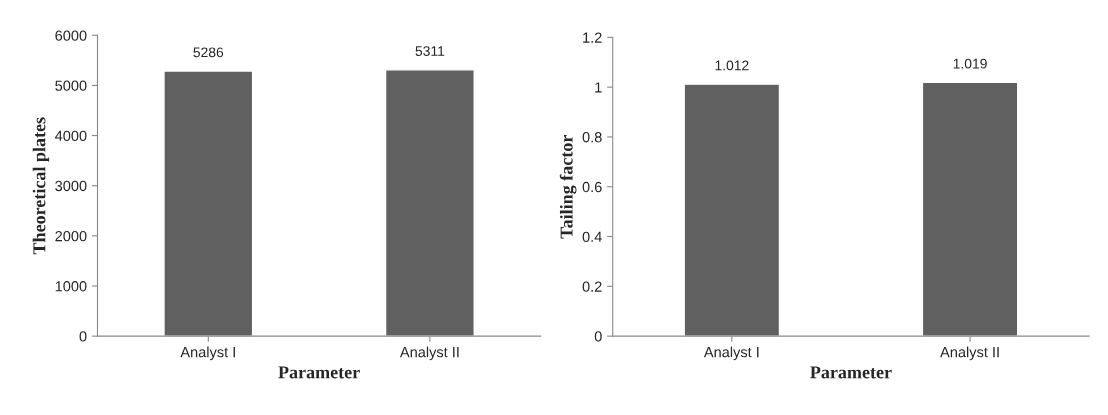 This screenshot has height=415, width=1108. What do you see at coordinates (598, 87) in the screenshot?
I see `y-tick-label: 1` at bounding box center [598, 87].